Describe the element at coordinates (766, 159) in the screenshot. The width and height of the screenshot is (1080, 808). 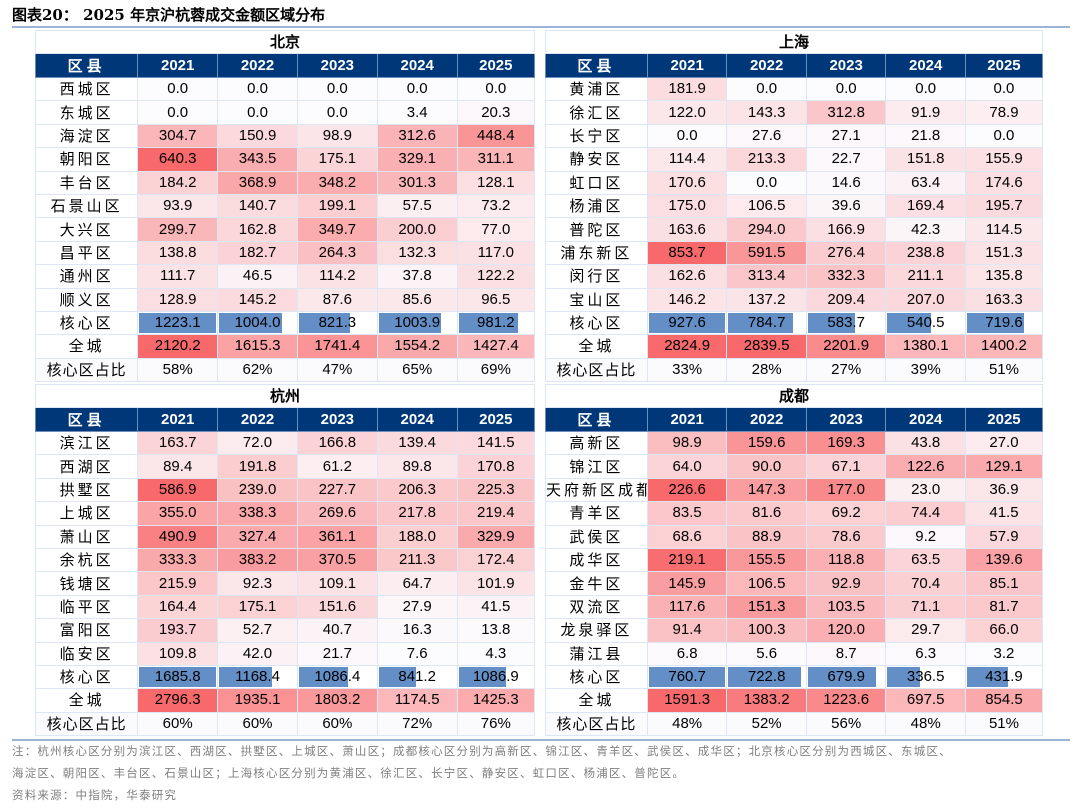
I see `value-cell: 213.3` at that location.